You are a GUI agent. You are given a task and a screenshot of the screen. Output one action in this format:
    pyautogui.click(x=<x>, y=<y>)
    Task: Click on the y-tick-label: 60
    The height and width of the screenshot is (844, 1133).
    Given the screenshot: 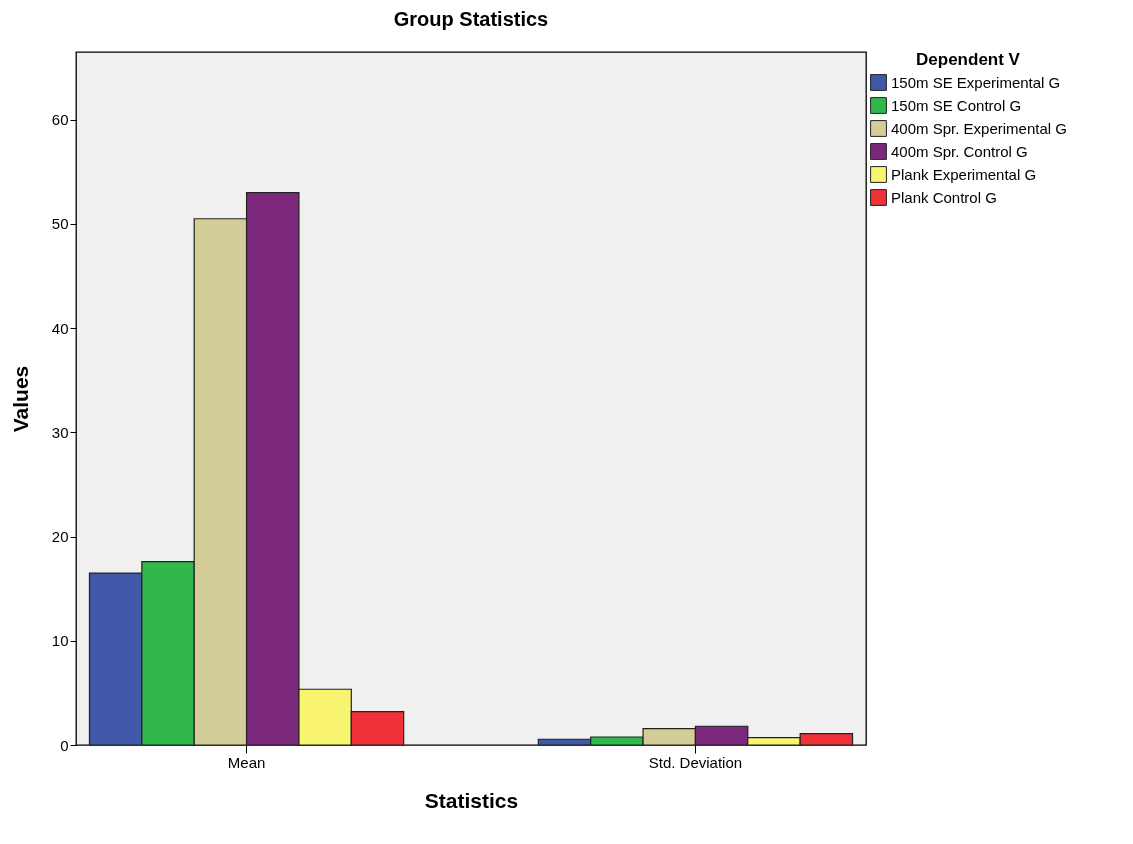 What is the action you would take?
    pyautogui.click(x=60, y=120)
    